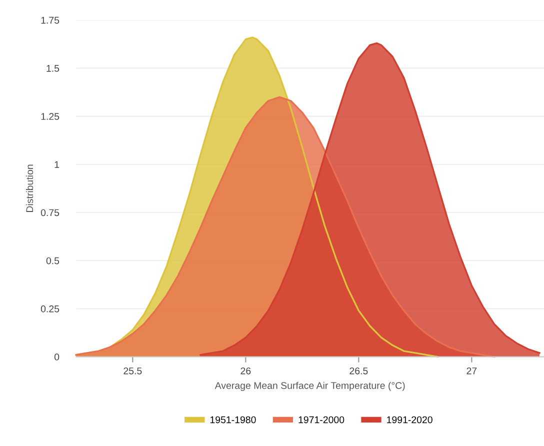 The height and width of the screenshot is (446, 544). I want to click on legend-label: 1971-2000, so click(321, 420).